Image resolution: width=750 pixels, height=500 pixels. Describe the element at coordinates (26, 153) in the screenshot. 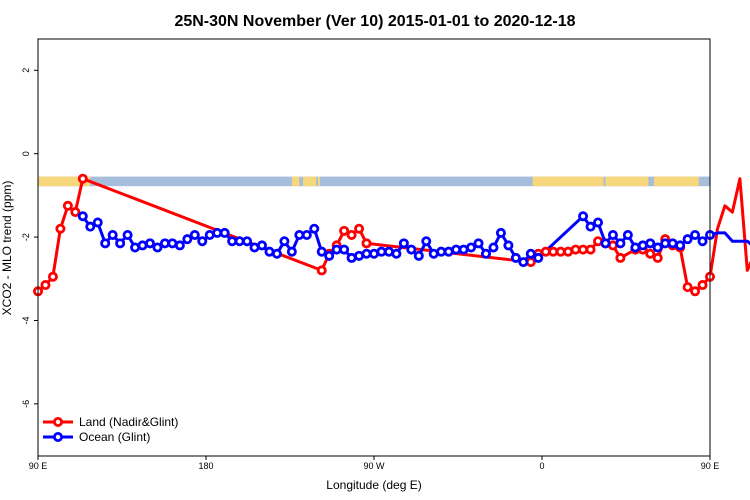

I see `y-tick-label: 0` at that location.